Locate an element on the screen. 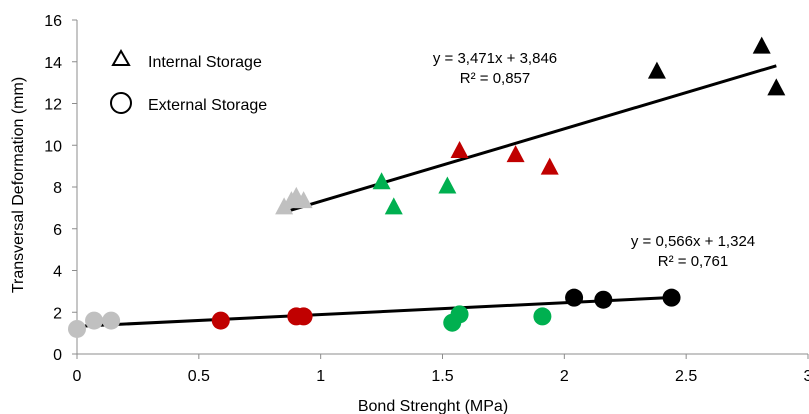 The width and height of the screenshot is (809, 414). x-tick-label: 0 is located at coordinates (77, 376).